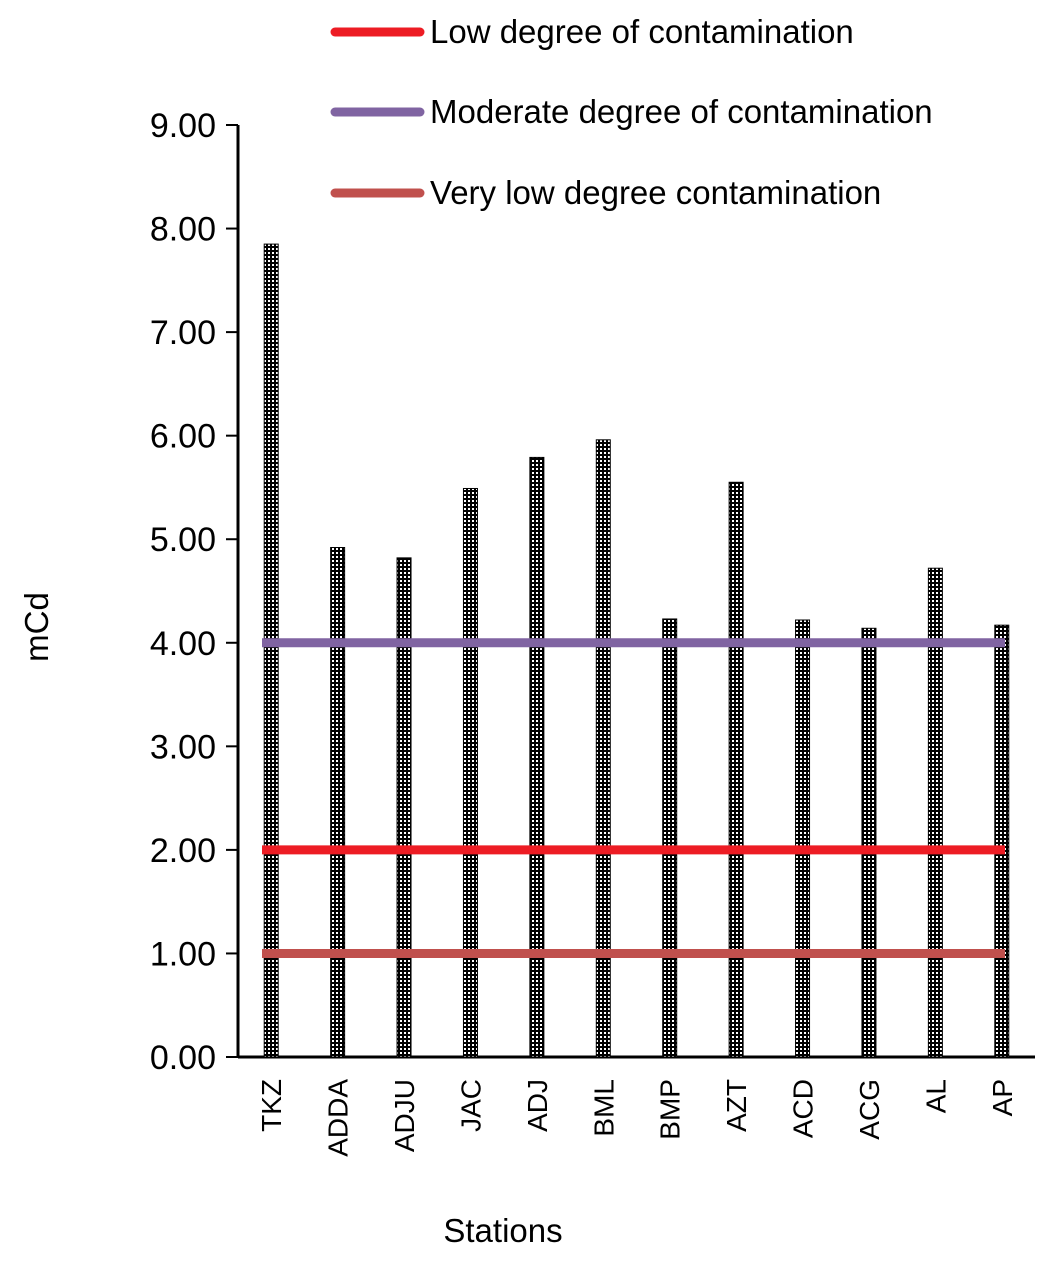  Describe the element at coordinates (470, 1105) in the screenshot. I see `x-tick-label: JAC` at that location.